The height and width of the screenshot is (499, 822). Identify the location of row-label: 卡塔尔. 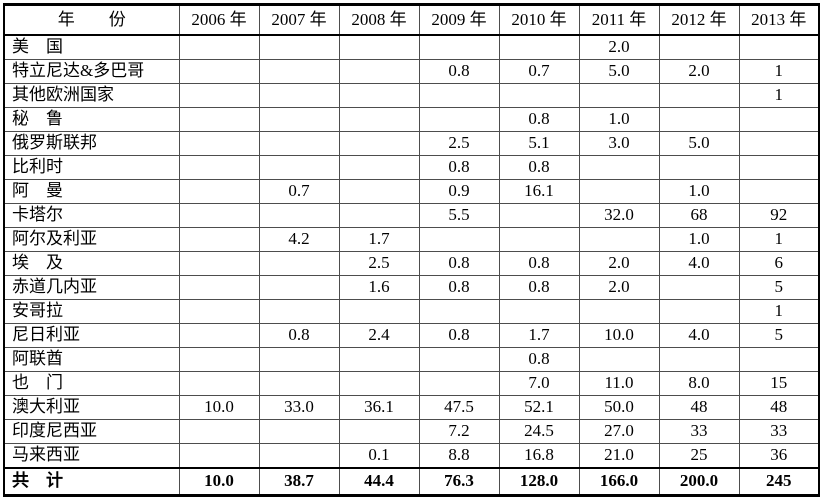
(91, 215).